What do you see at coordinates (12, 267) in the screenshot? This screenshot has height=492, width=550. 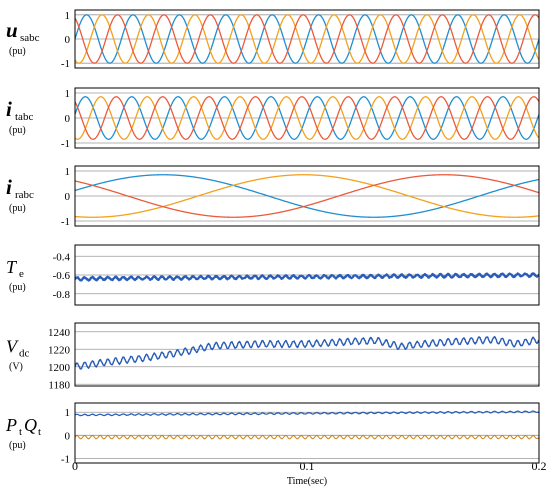 I see `y-axis-label: T` at bounding box center [12, 267].